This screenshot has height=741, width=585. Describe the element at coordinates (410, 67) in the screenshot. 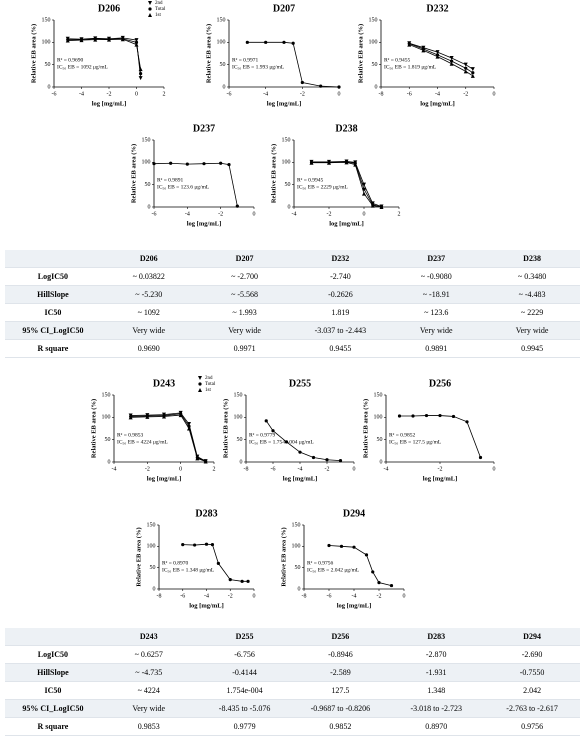

I see `annotation: IC₅₀ EB = 1.819 μg/mL` at that location.